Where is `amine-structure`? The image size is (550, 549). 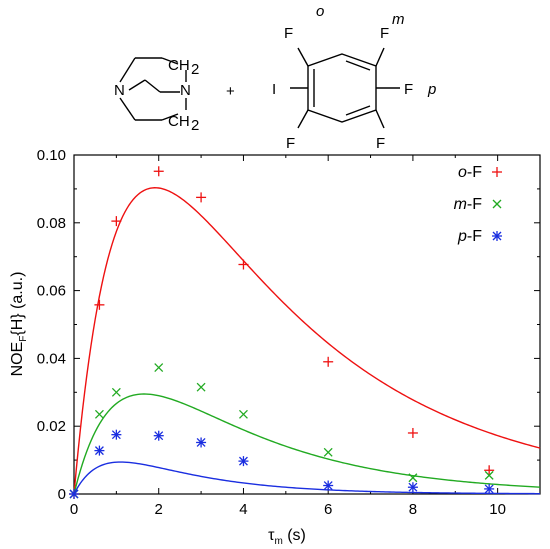
amine-structure is located at coordinates (153, 89).